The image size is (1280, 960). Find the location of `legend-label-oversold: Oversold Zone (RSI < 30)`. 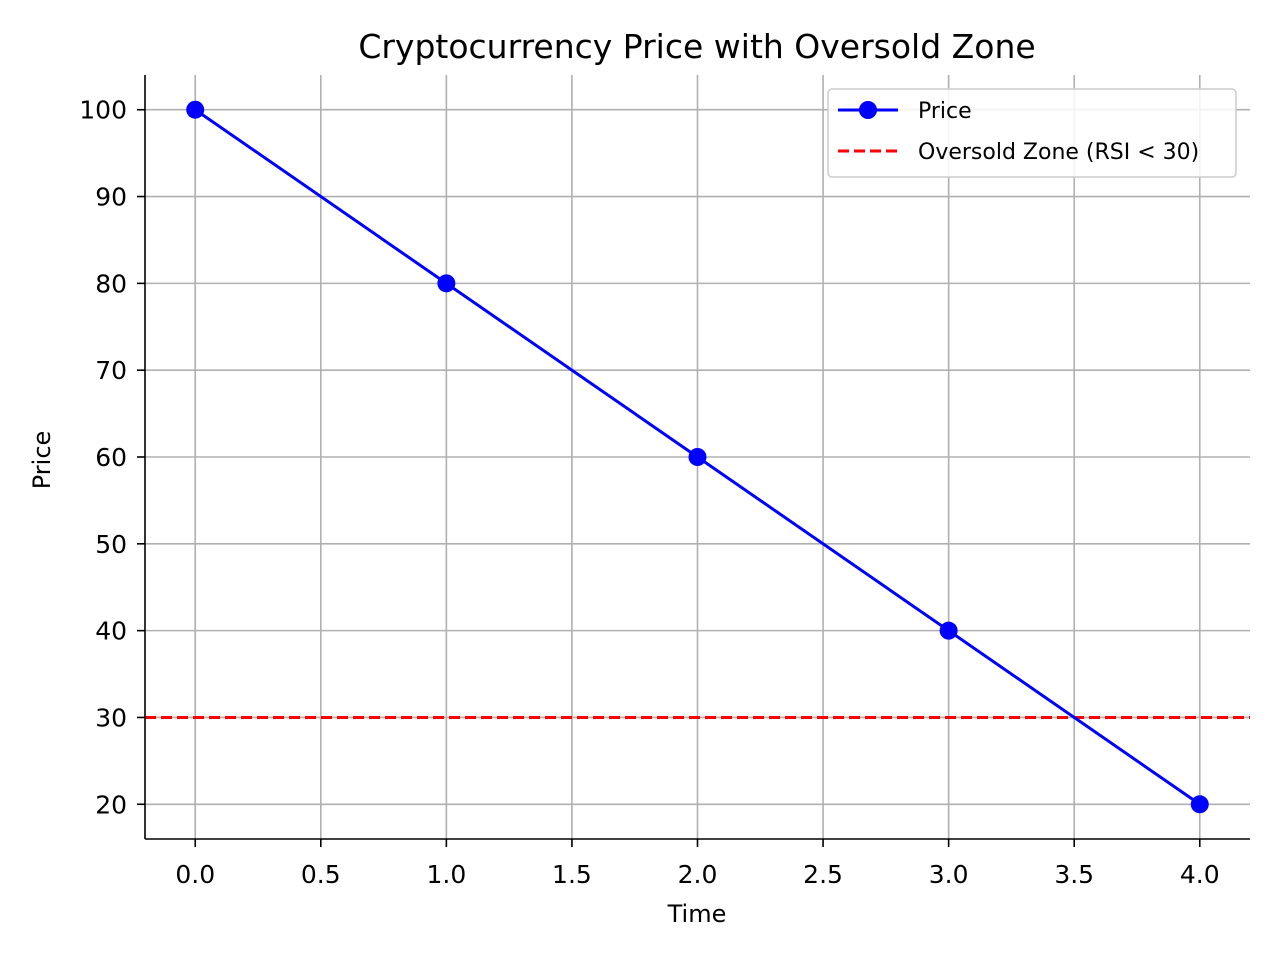

legend-label-oversold: Oversold Zone (RSI < 30) is located at coordinates (1058, 152).